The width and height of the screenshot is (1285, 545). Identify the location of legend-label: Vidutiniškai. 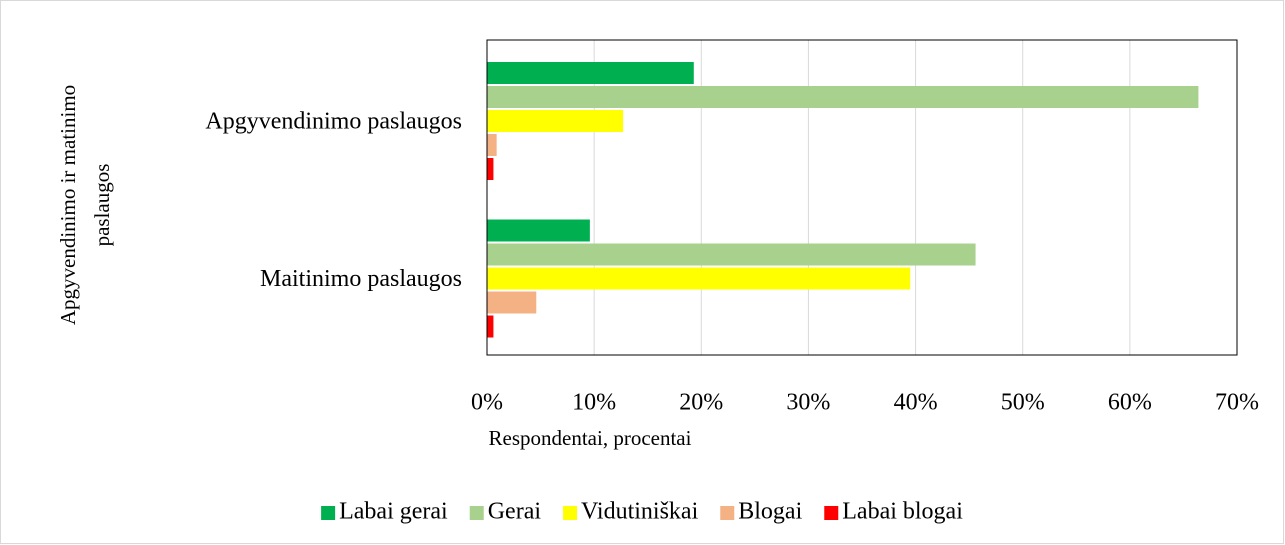
(640, 512).